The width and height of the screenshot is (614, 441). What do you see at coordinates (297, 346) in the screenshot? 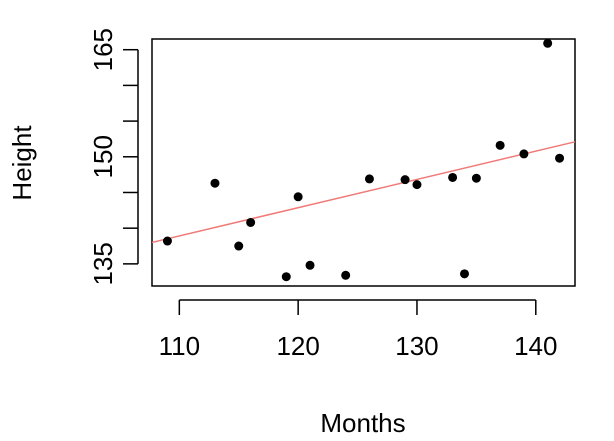
I see `x-tick-label: 120` at bounding box center [297, 346].